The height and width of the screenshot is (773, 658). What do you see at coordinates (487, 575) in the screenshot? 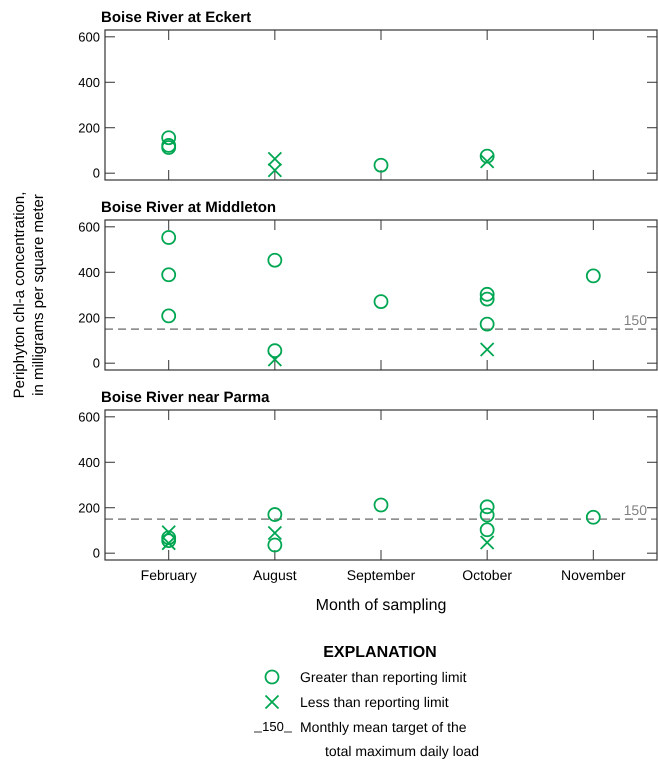
I see `x-tick-label: October` at bounding box center [487, 575].